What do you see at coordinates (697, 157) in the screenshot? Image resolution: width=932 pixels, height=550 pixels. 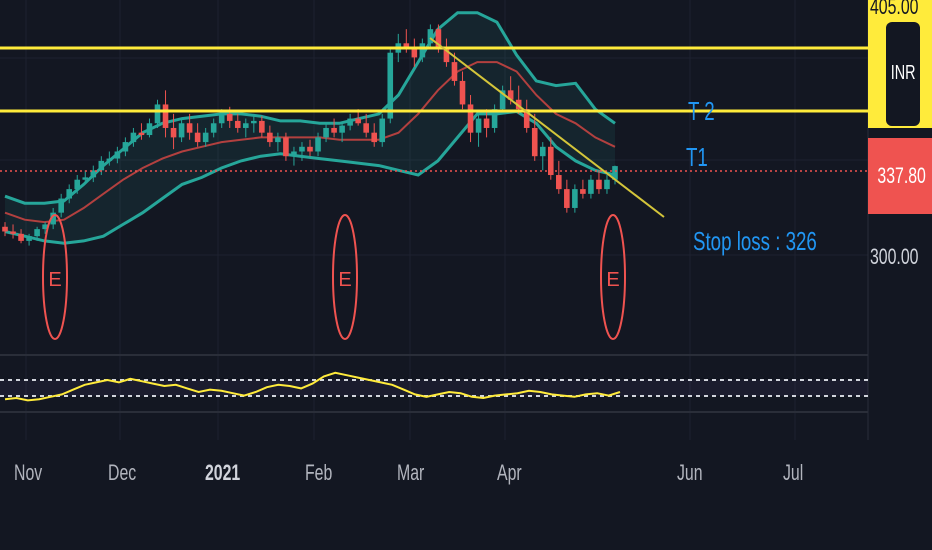 I see `target-1-label: T1` at bounding box center [697, 157].